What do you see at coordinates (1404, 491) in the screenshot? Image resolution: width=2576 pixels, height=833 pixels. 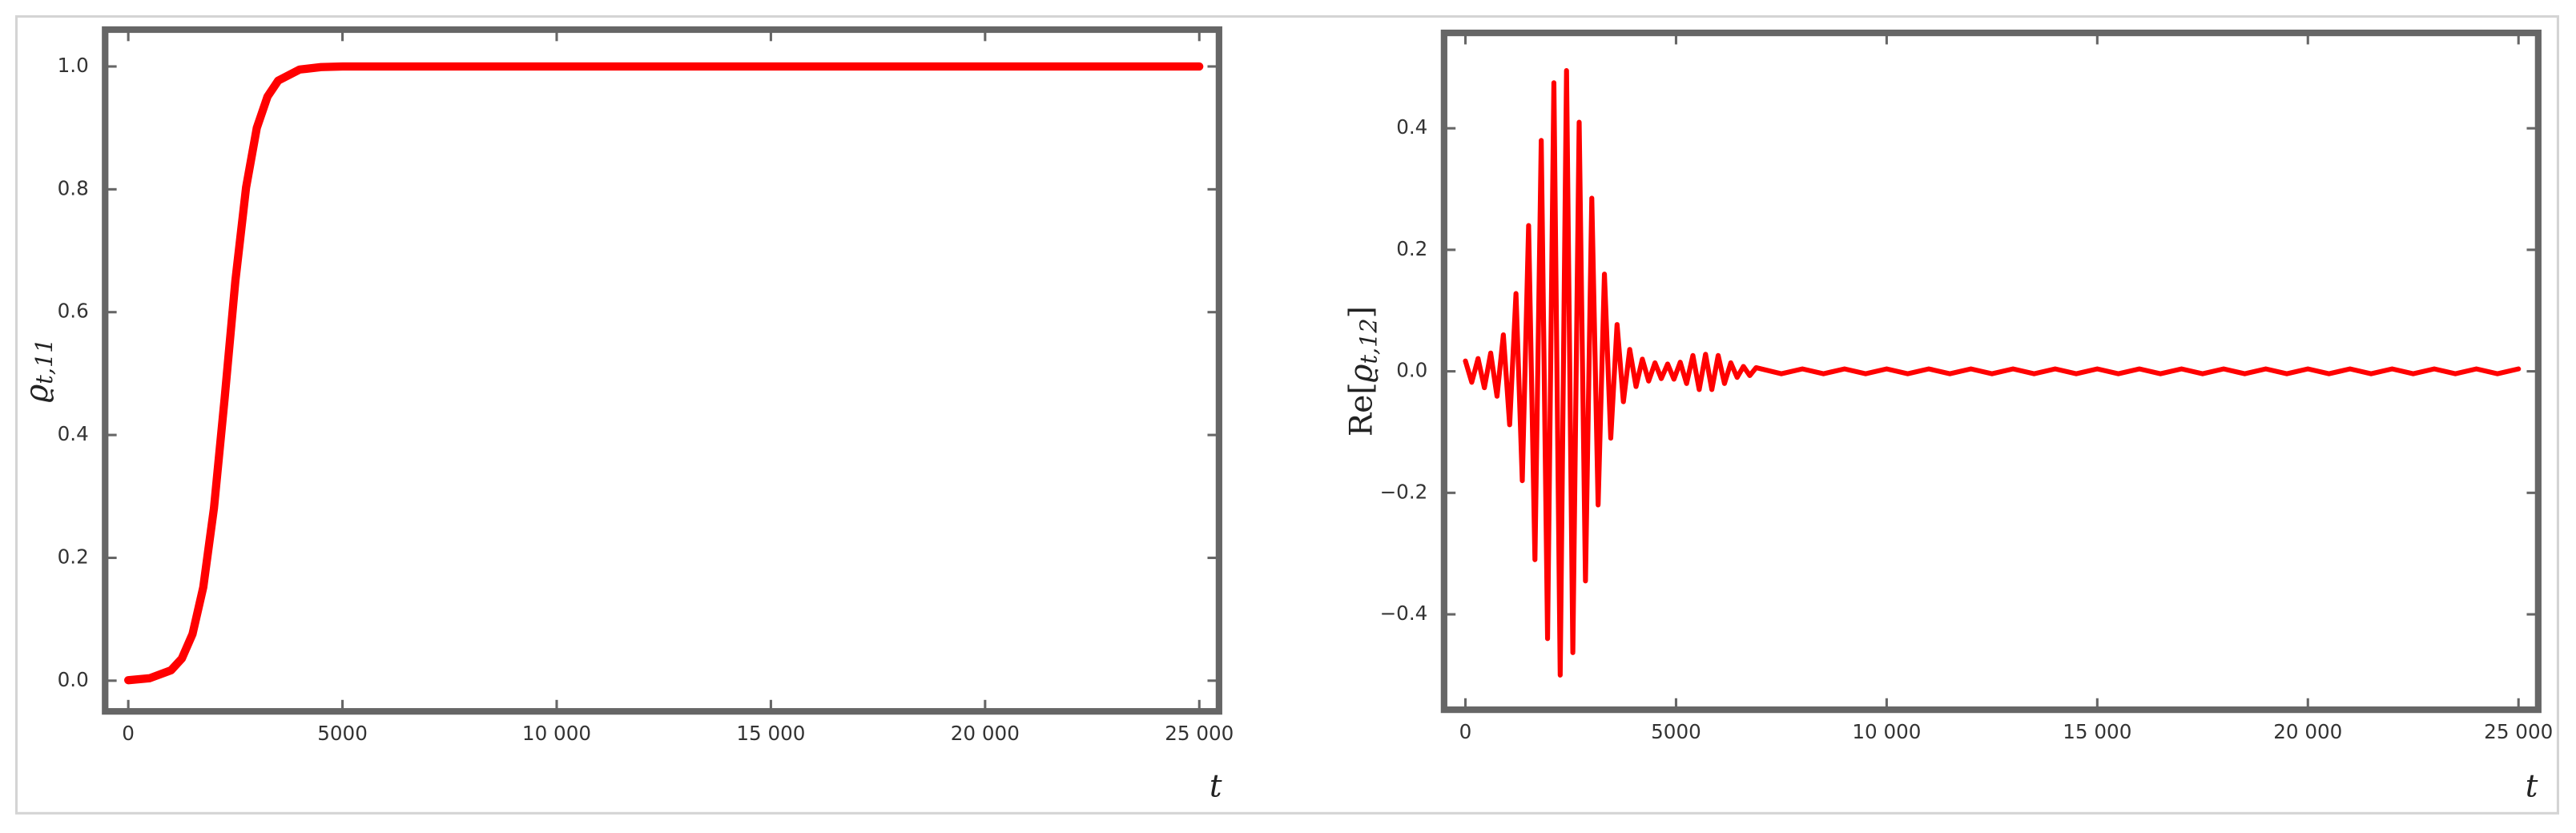 I see `y-tick-label: −0.2` at bounding box center [1404, 491].